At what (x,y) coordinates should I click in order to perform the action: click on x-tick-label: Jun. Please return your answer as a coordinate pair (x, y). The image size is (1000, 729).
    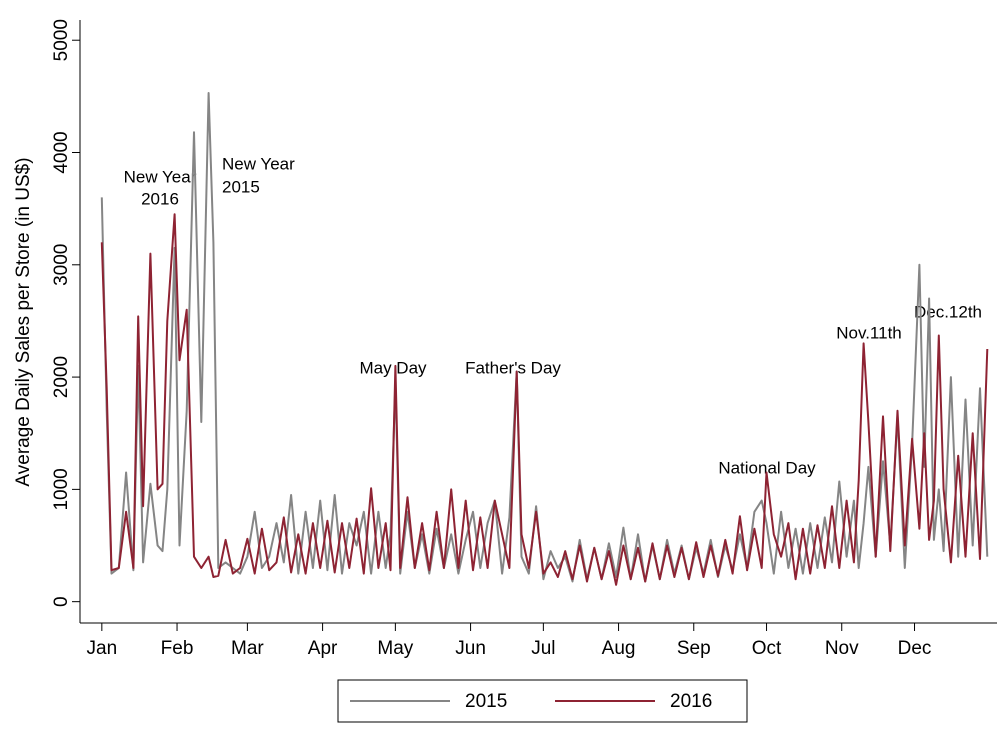
    Looking at the image, I should click on (470, 648).